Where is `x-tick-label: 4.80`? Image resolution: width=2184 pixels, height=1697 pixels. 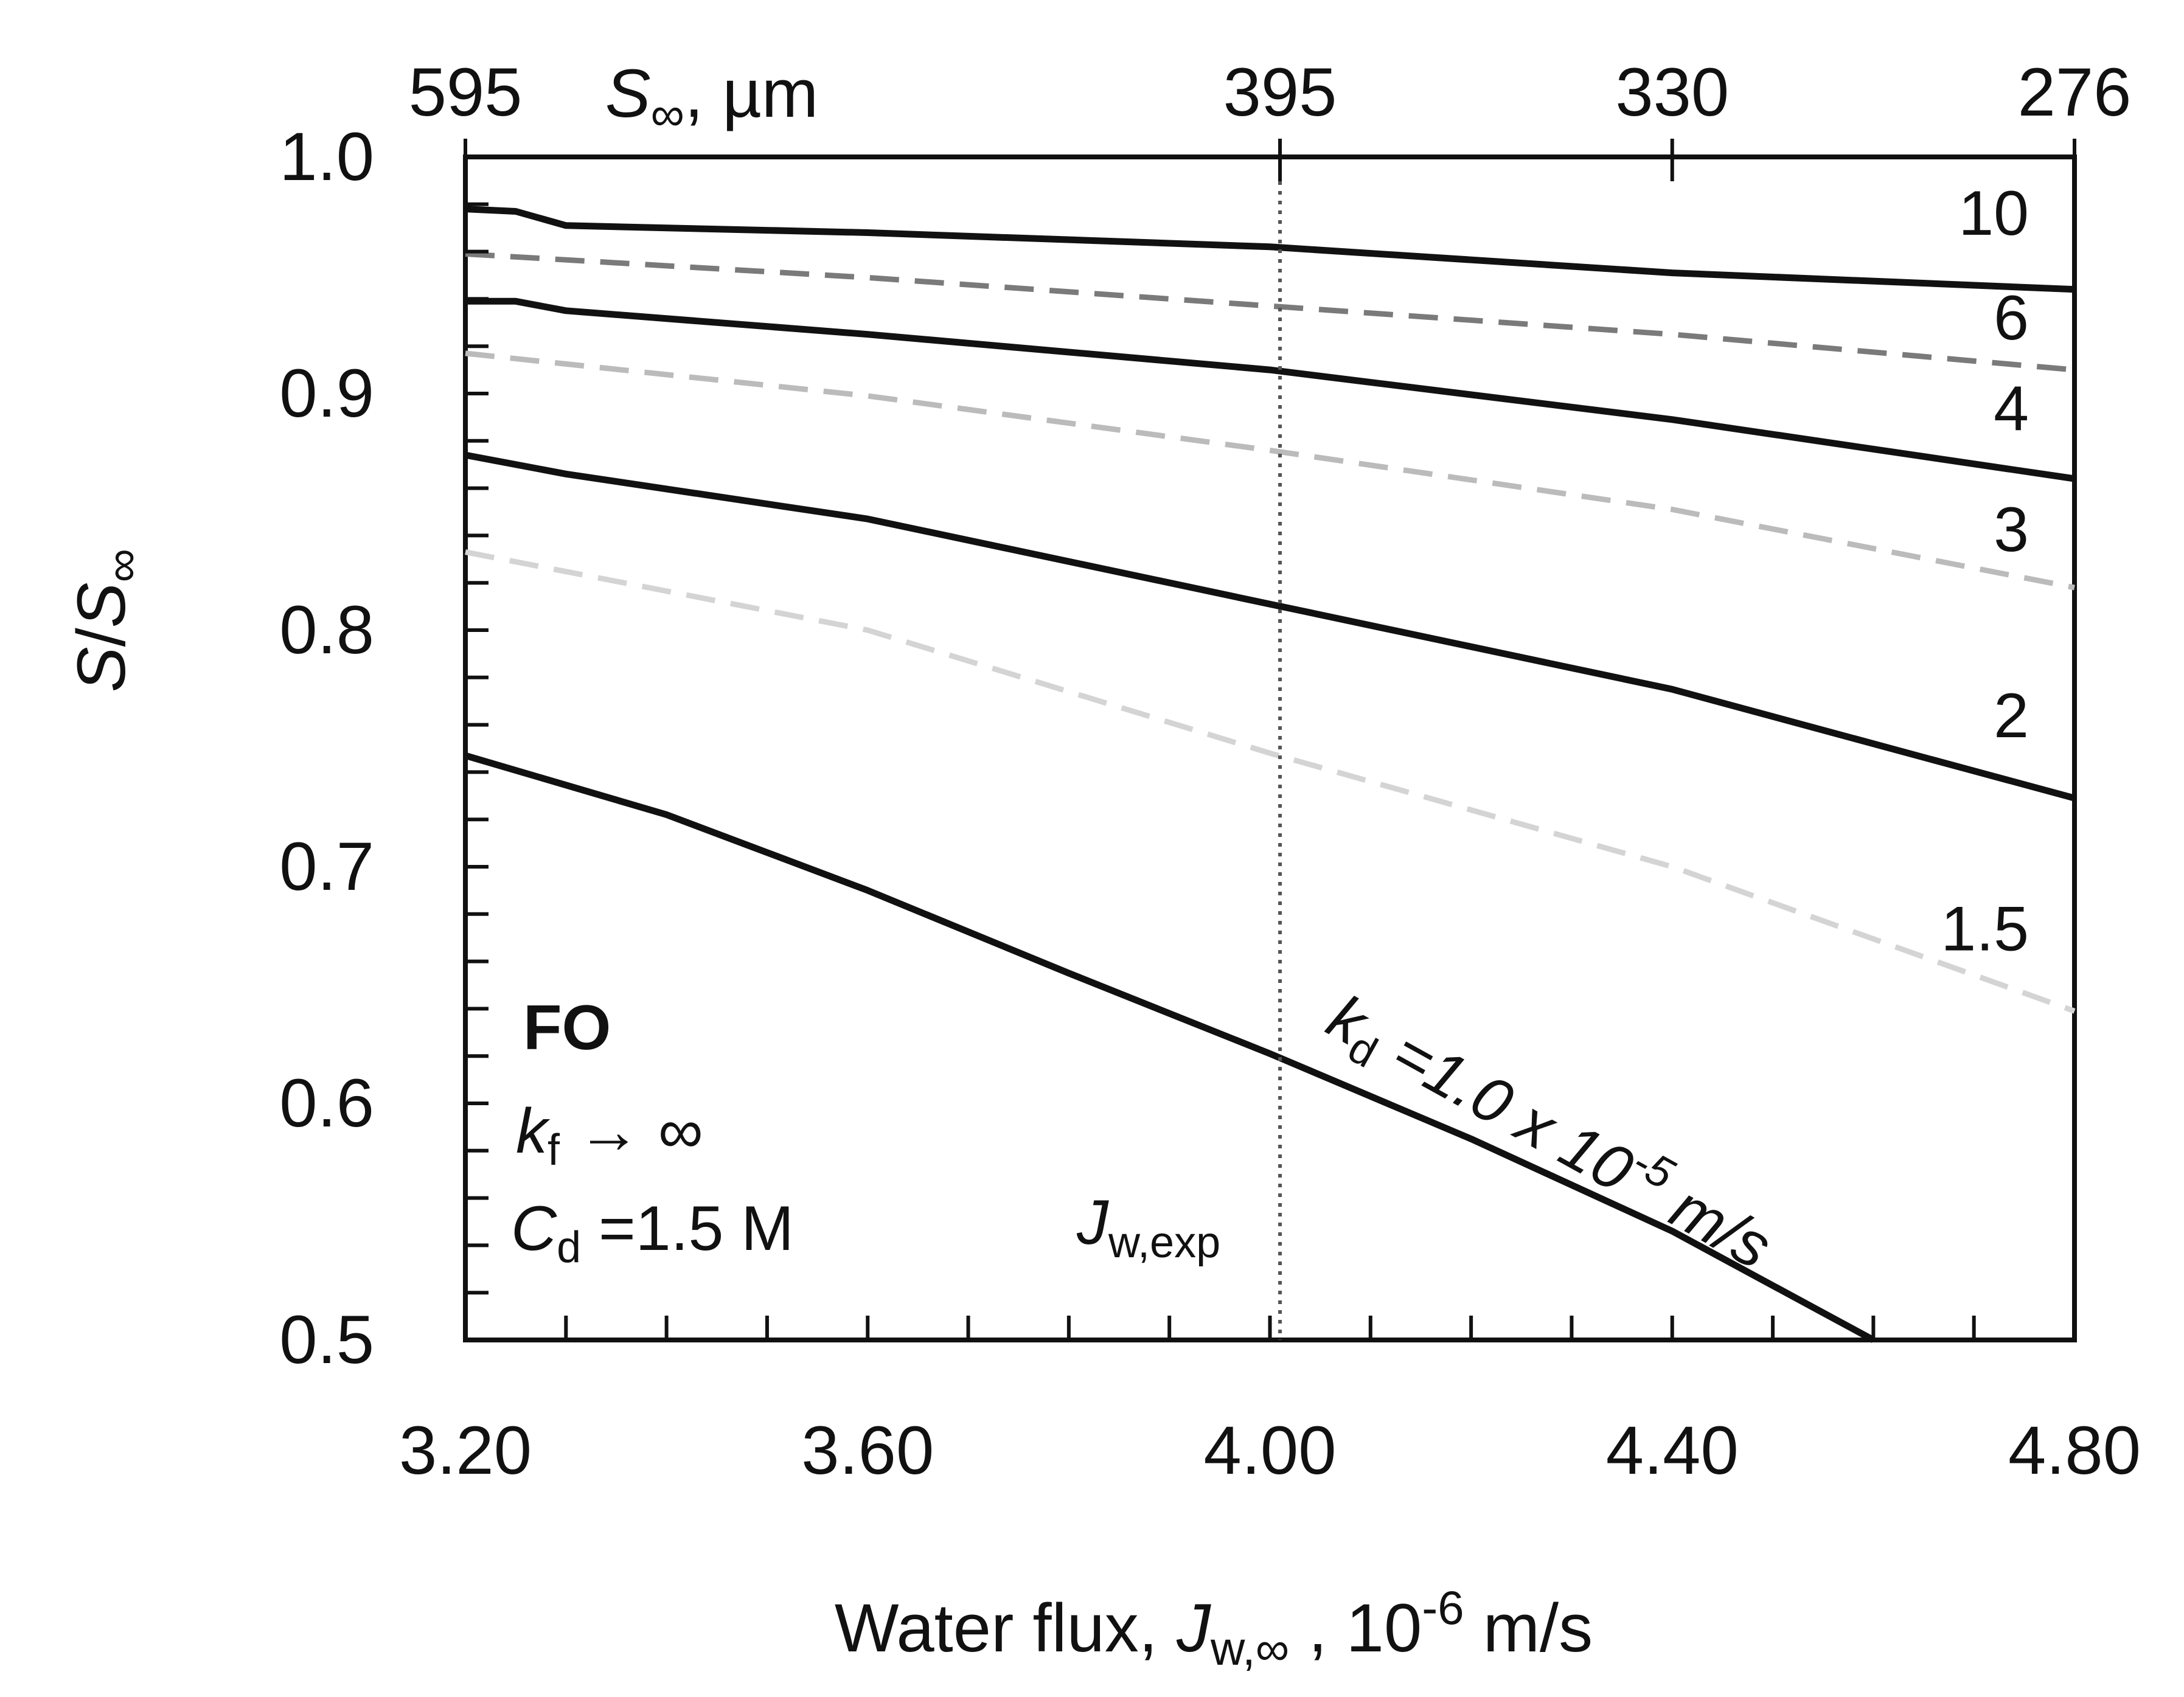
x-tick-label: 4.80 is located at coordinates (2074, 1450).